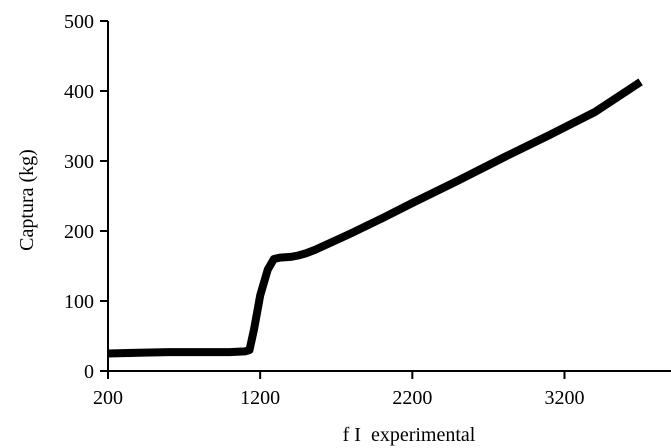 This screenshot has height=448, width=671. Describe the element at coordinates (108, 398) in the screenshot. I see `x-tick-label: 200` at that location.